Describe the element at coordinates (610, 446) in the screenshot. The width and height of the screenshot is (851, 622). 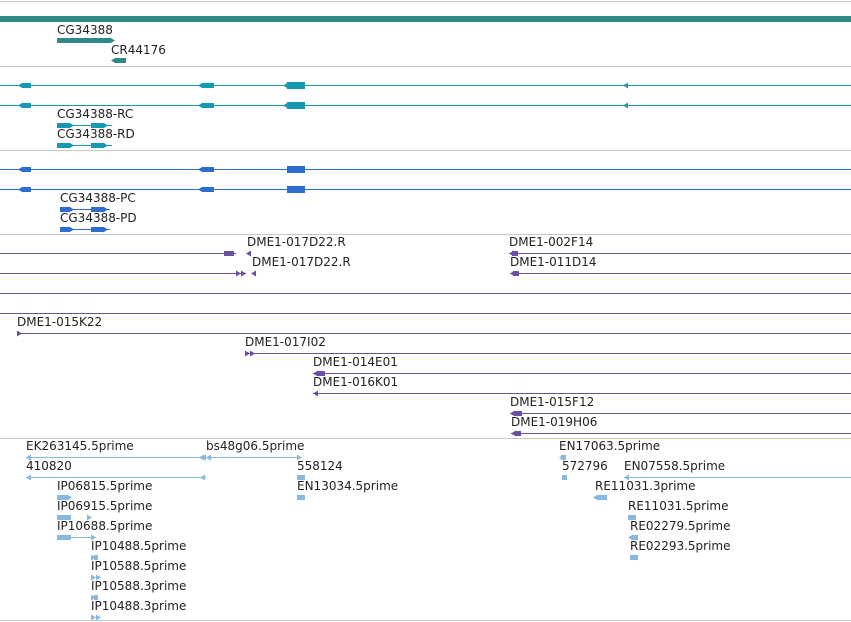
I see `est-label: EN17063.5prime` at that location.